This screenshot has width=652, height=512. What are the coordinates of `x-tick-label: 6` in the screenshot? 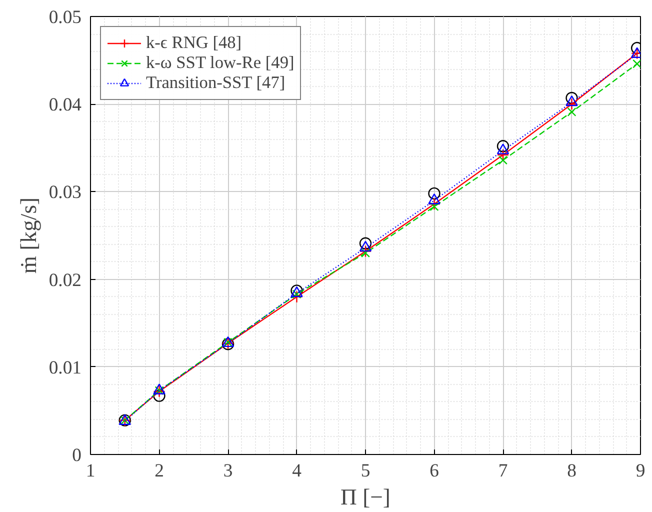 It's located at (434, 471).